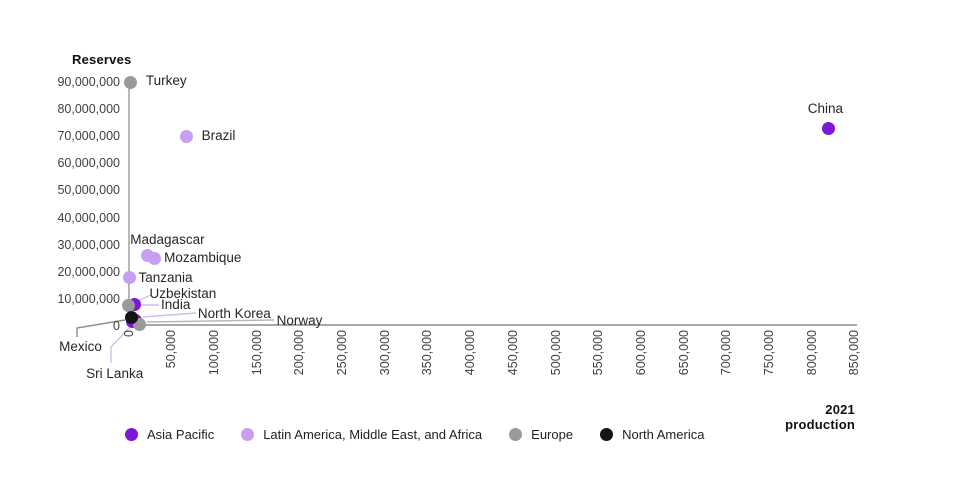  Describe the element at coordinates (88, 217) in the screenshot. I see `y-tick-label: 40,000,000` at that location.